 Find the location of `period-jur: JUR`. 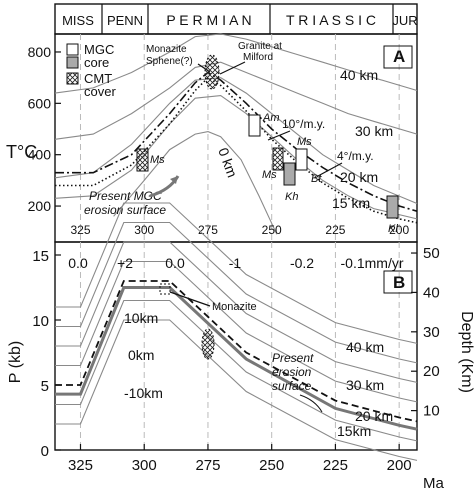

period-jur: JUR is located at coordinates (404, 20).